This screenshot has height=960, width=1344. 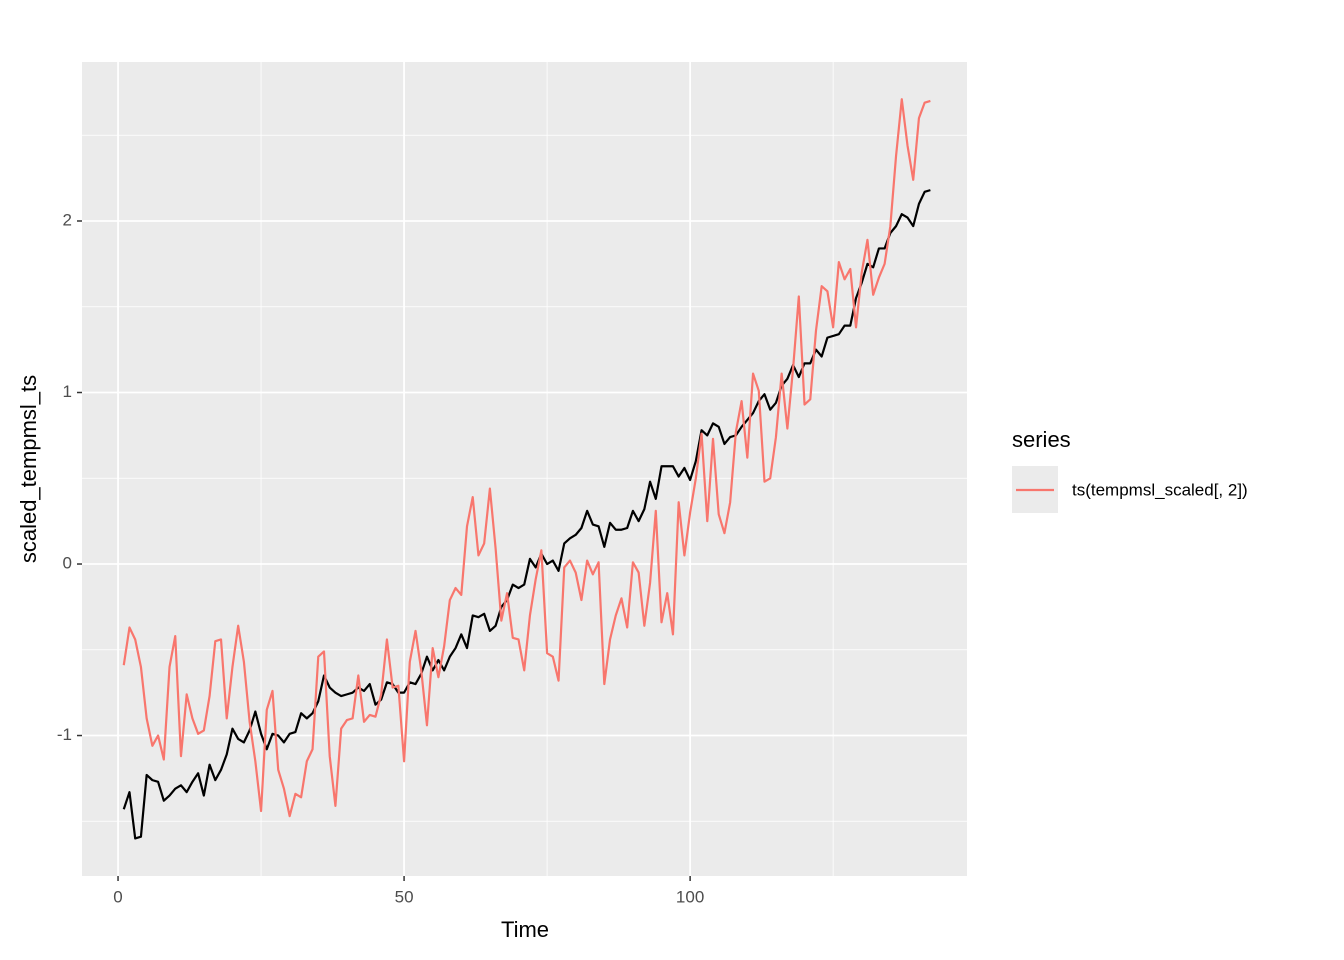 I want to click on x-tick-label: 0, so click(x=117, y=896).